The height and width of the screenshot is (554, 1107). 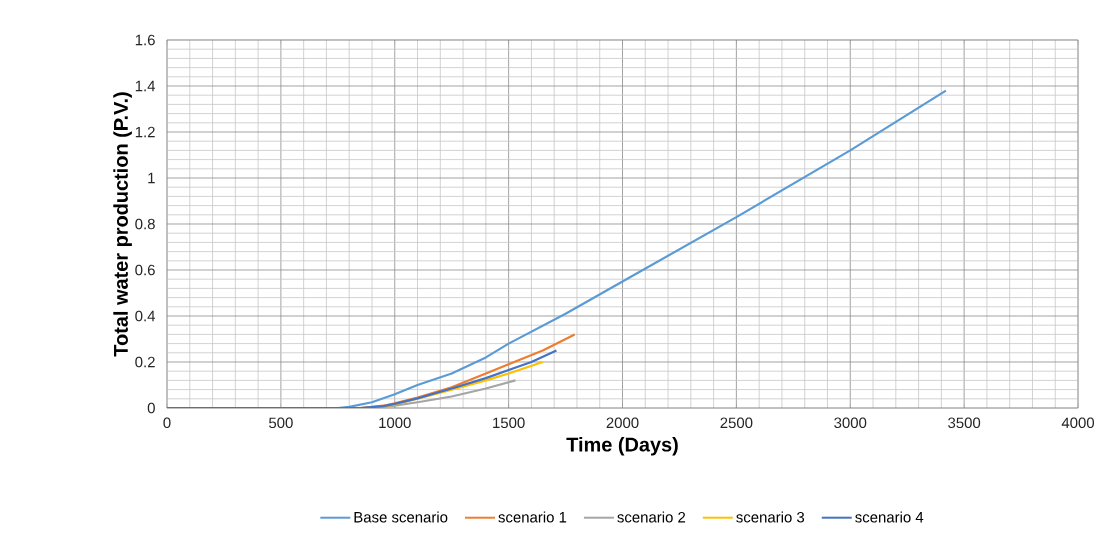 I want to click on y-tick-label: 0.8, so click(x=145, y=224).